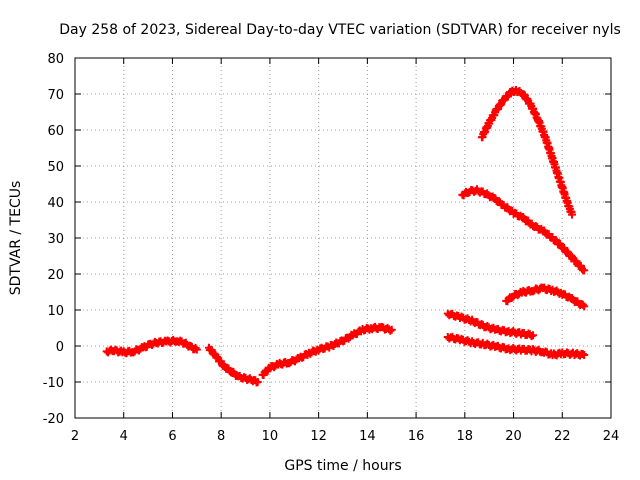 This screenshot has width=640, height=480. Describe the element at coordinates (55, 59) in the screenshot. I see `y-tick-label: 80` at that location.